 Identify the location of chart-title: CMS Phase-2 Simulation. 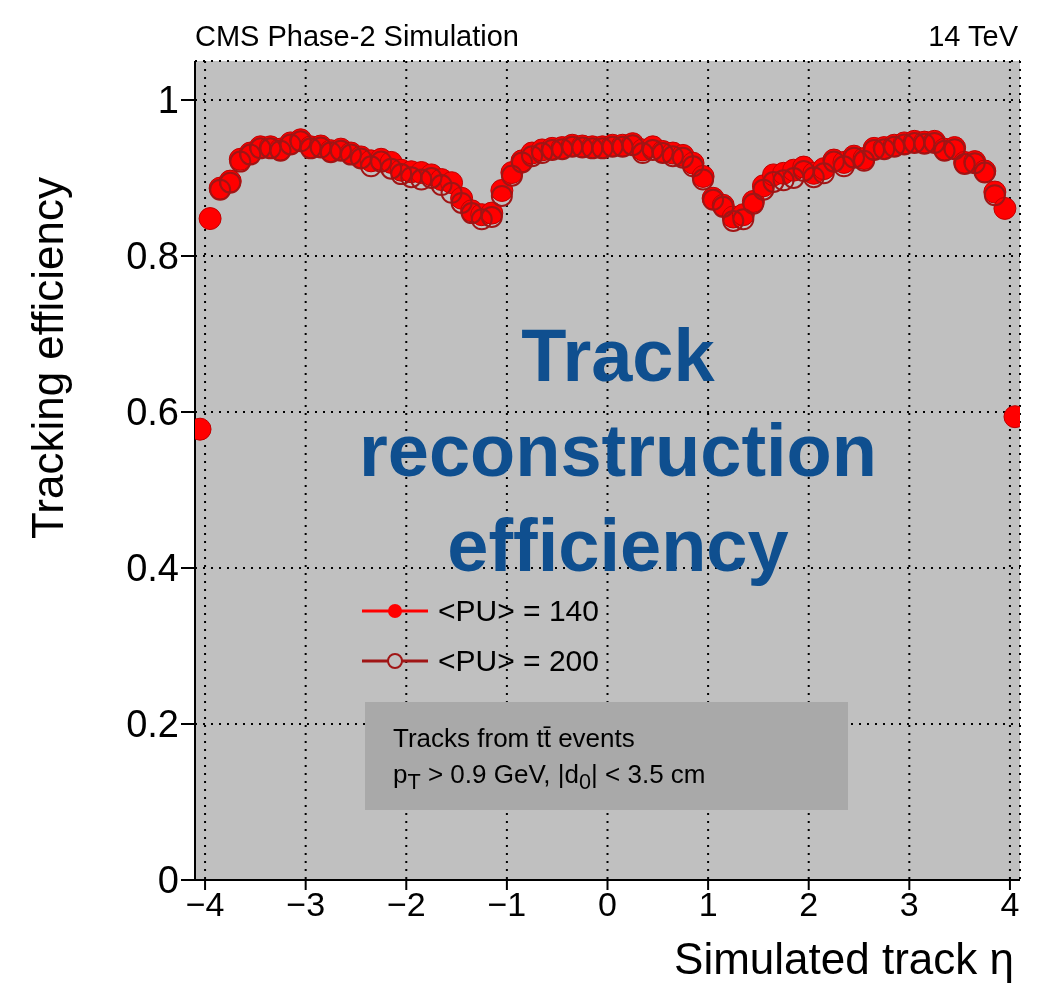
(357, 36).